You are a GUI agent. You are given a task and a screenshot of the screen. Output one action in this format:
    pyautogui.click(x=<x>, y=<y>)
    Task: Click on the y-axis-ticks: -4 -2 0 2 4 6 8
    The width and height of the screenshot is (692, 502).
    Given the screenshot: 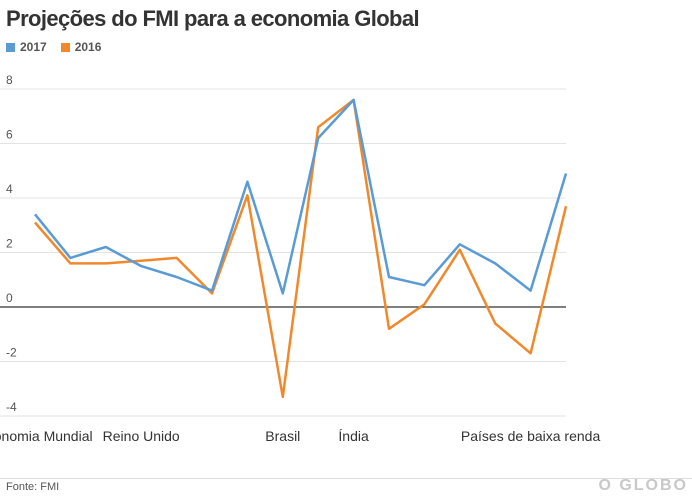 What is the action you would take?
    pyautogui.click(x=11, y=243)
    